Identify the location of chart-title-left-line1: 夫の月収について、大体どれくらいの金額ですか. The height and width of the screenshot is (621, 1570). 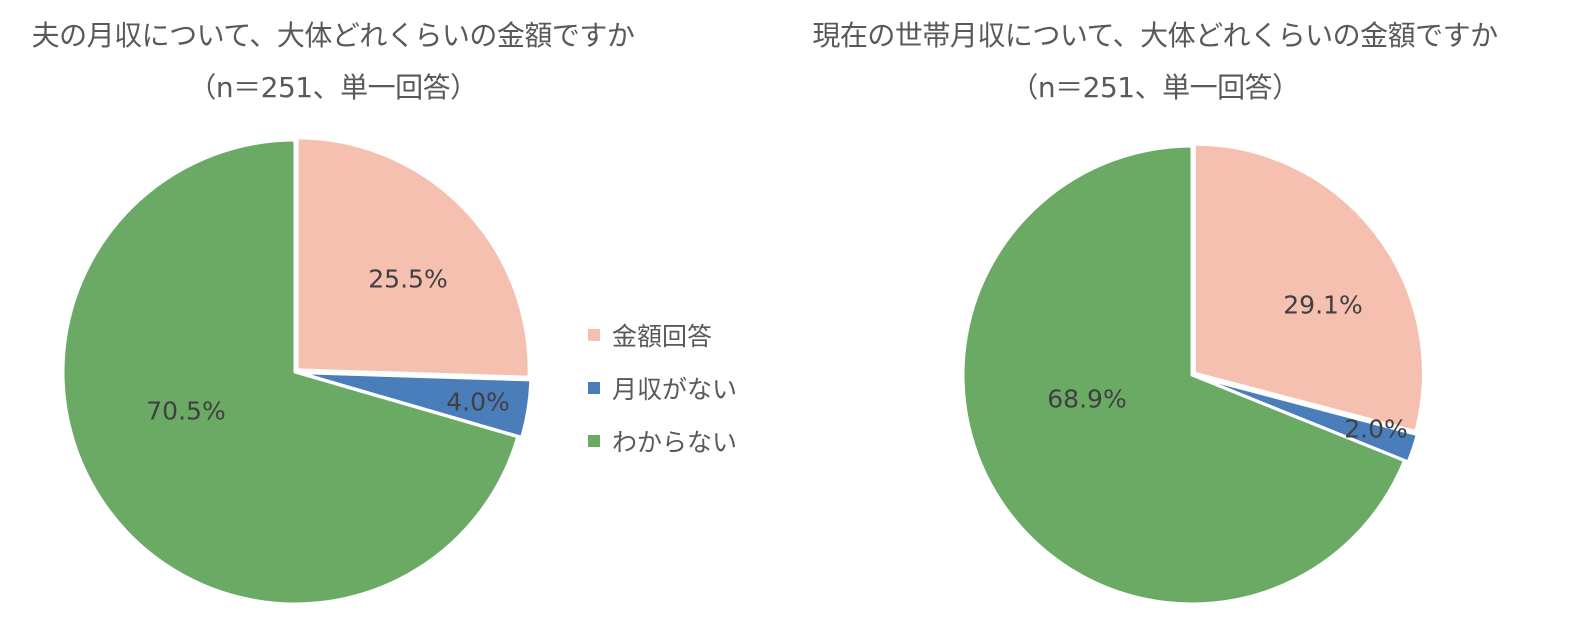
(333, 35).